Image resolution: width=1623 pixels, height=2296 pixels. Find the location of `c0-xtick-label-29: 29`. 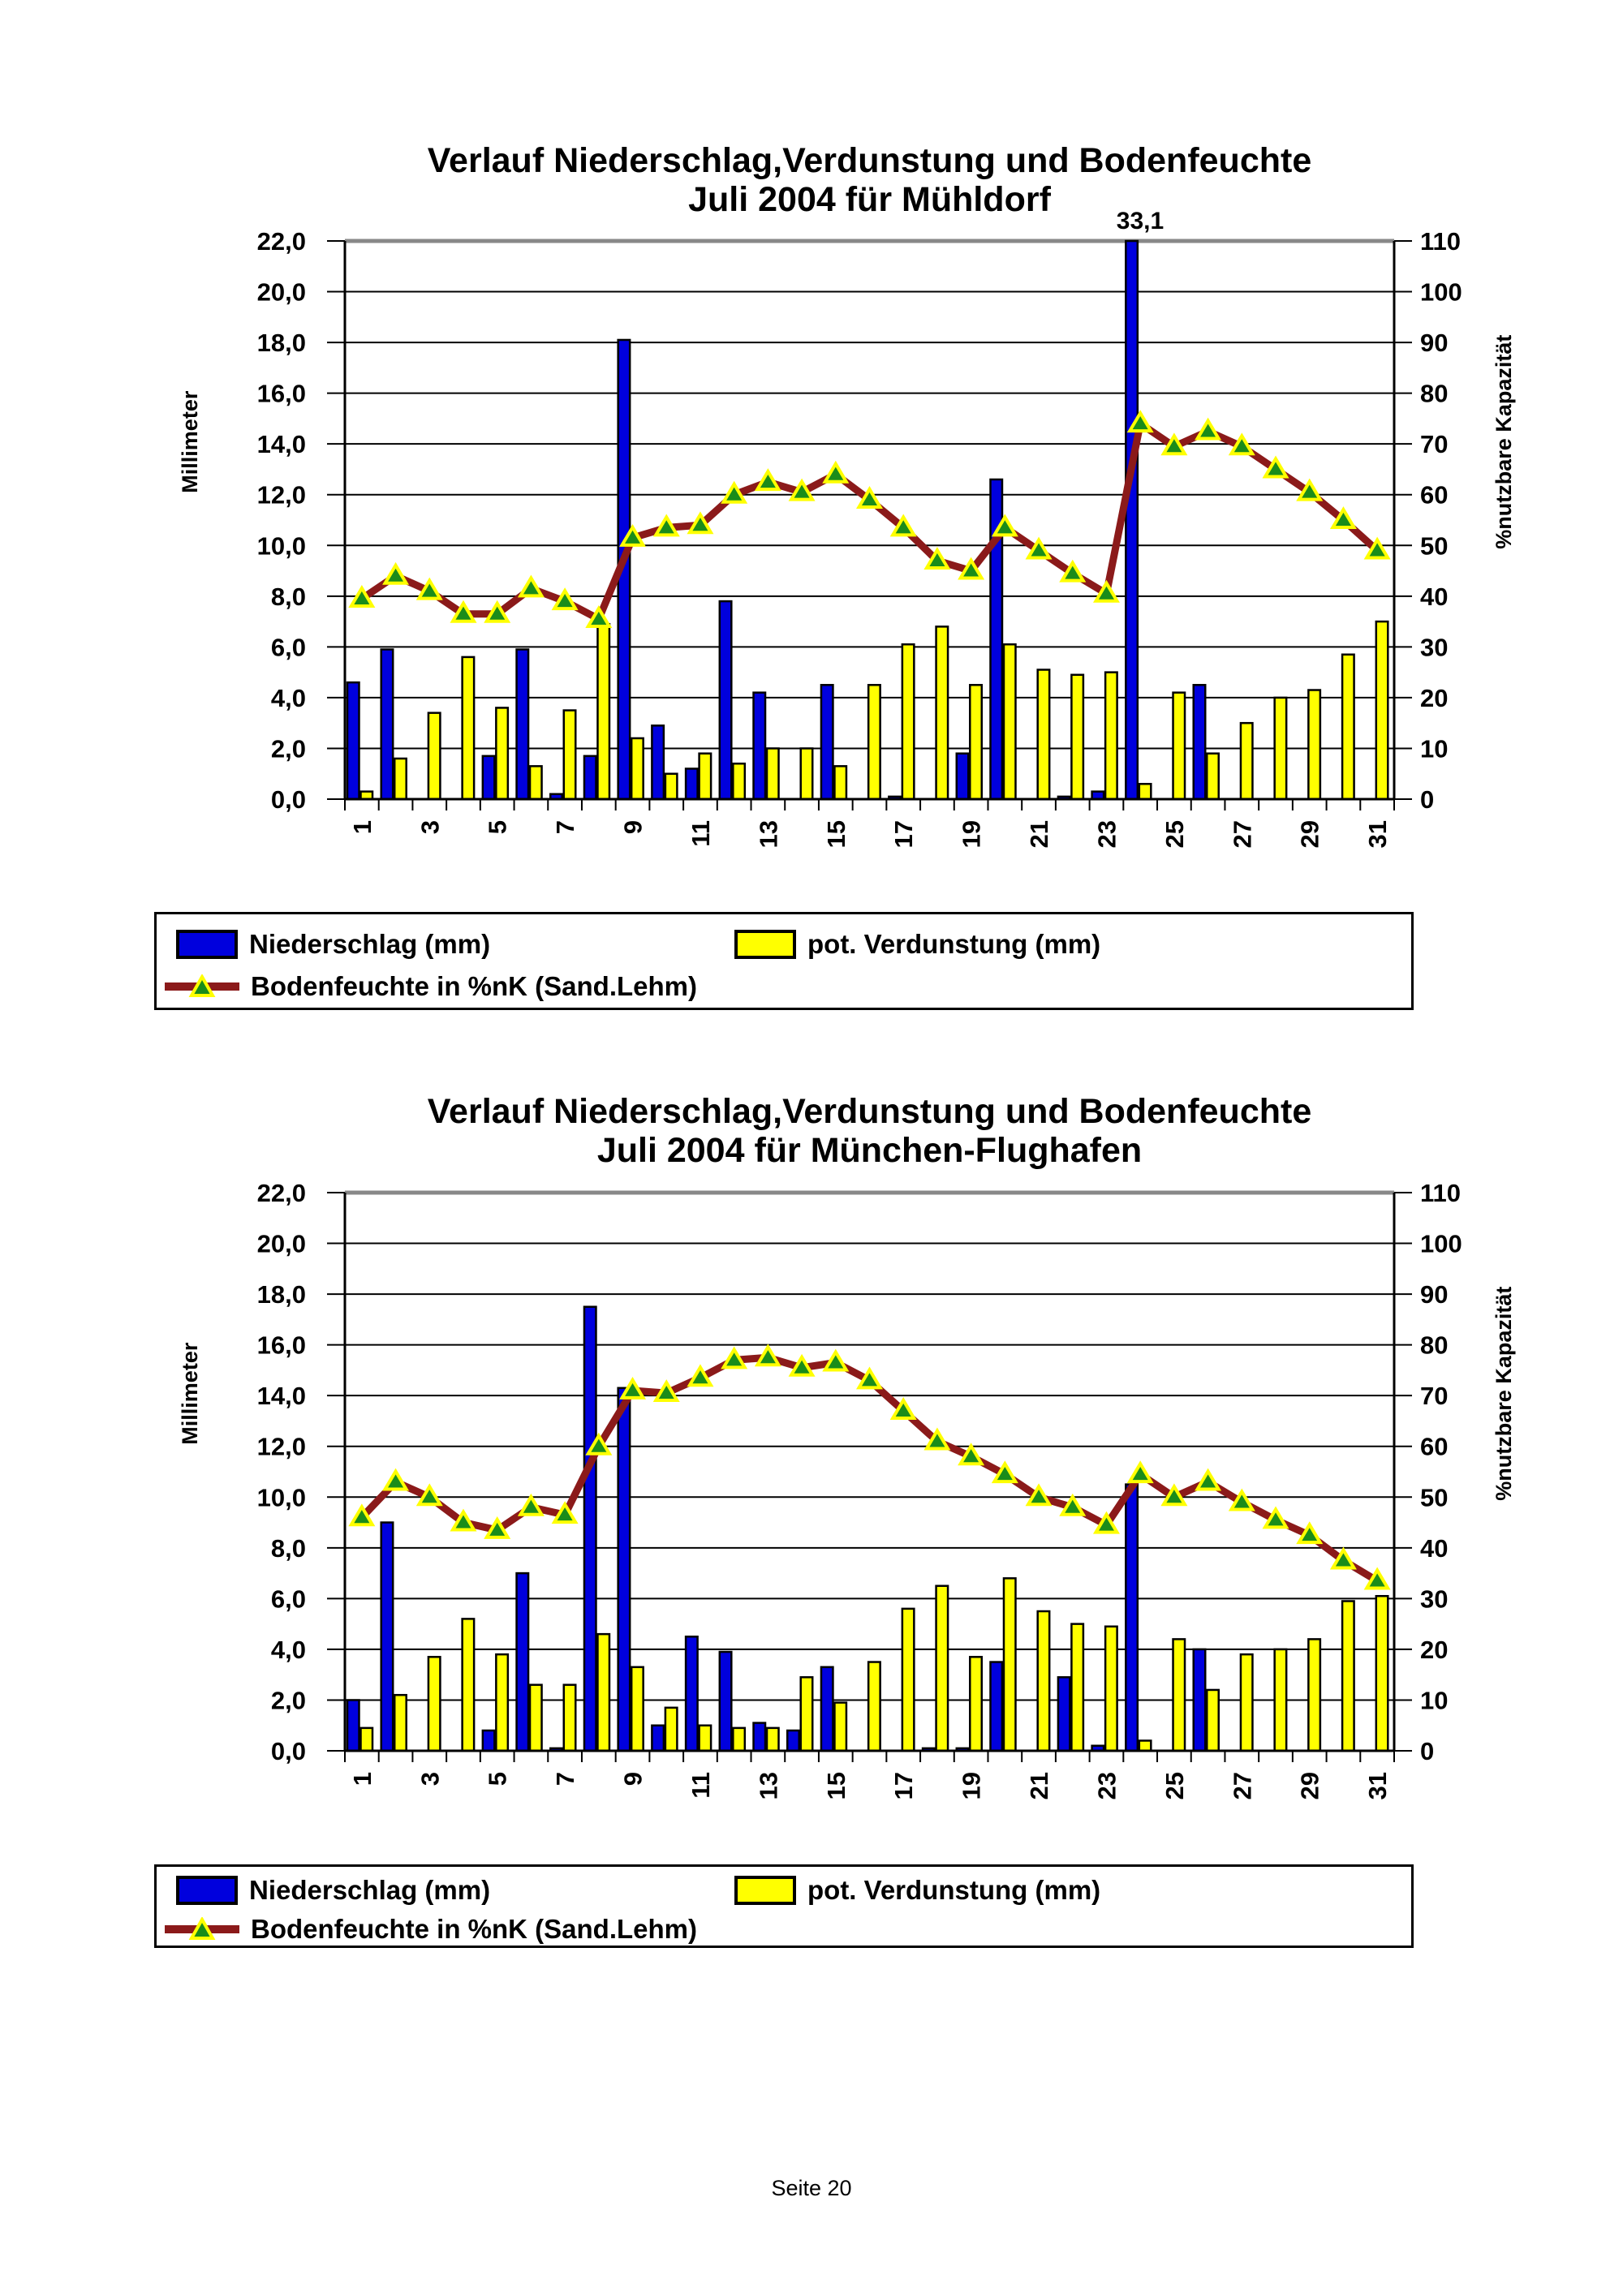

c0-xtick-label-29: 29 is located at coordinates (1310, 834).